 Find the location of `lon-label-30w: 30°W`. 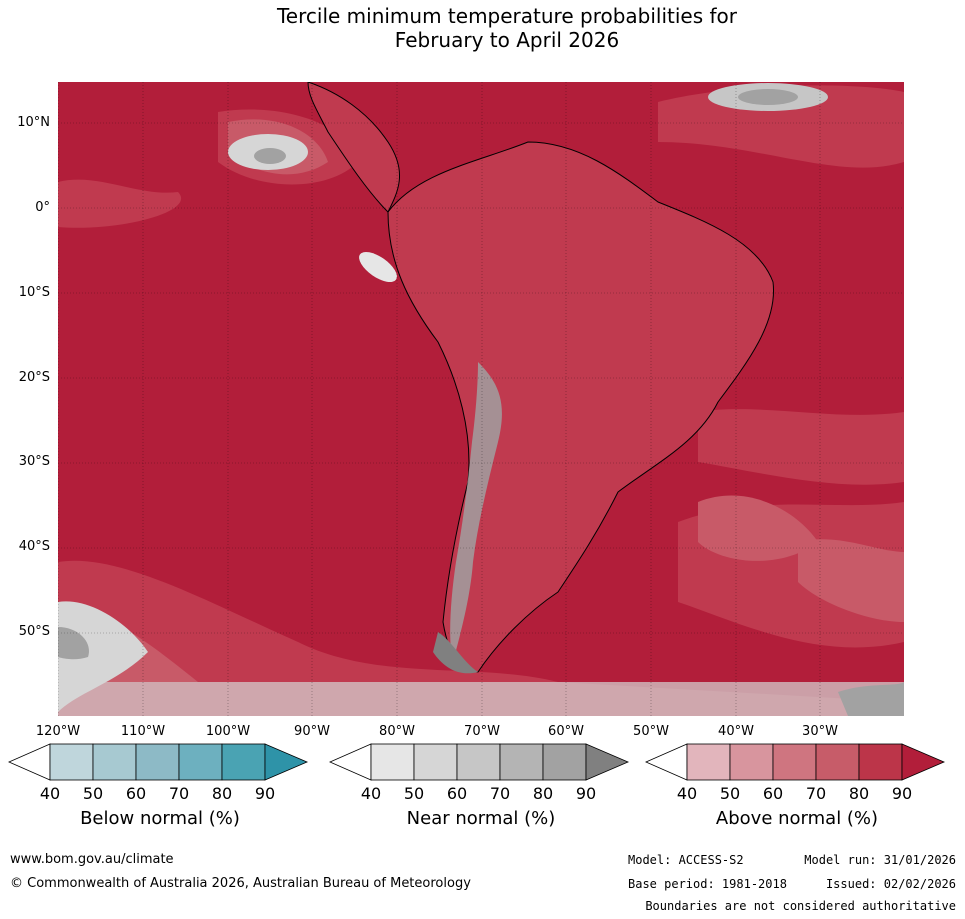

lon-label-30w: 30°W is located at coordinates (820, 731).